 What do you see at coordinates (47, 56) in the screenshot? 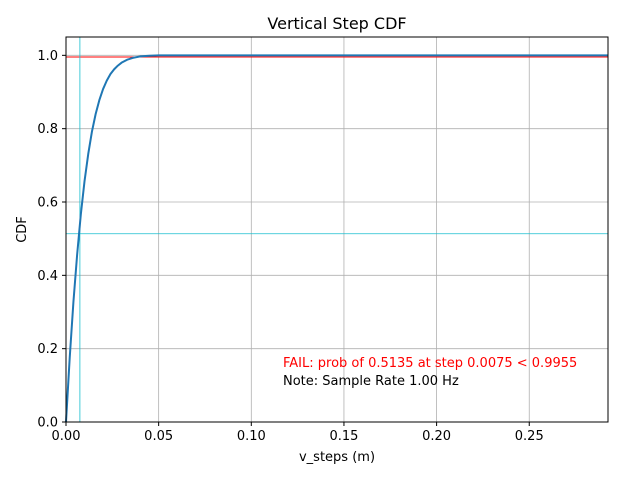
I see `y-tick-label: 1.0` at bounding box center [47, 56].